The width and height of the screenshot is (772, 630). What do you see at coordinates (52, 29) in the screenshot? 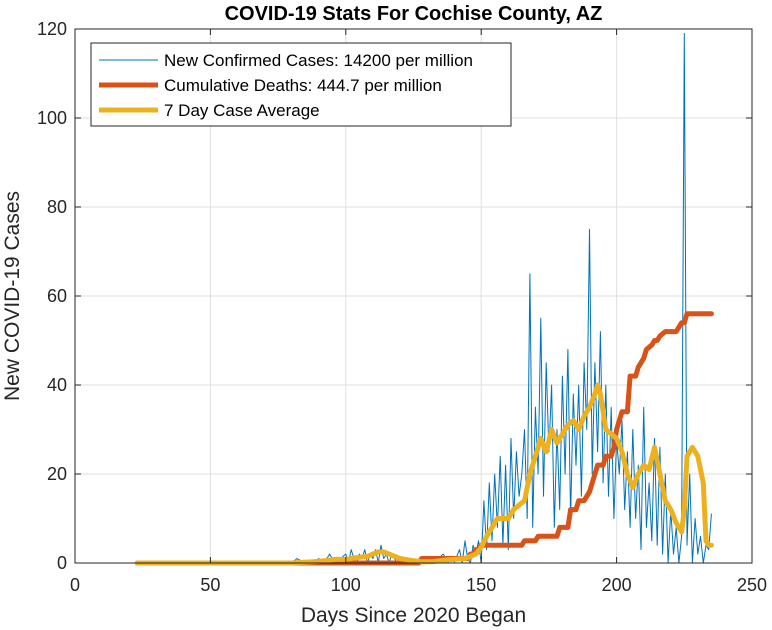
I see `y-tick-label: 120` at bounding box center [52, 29].